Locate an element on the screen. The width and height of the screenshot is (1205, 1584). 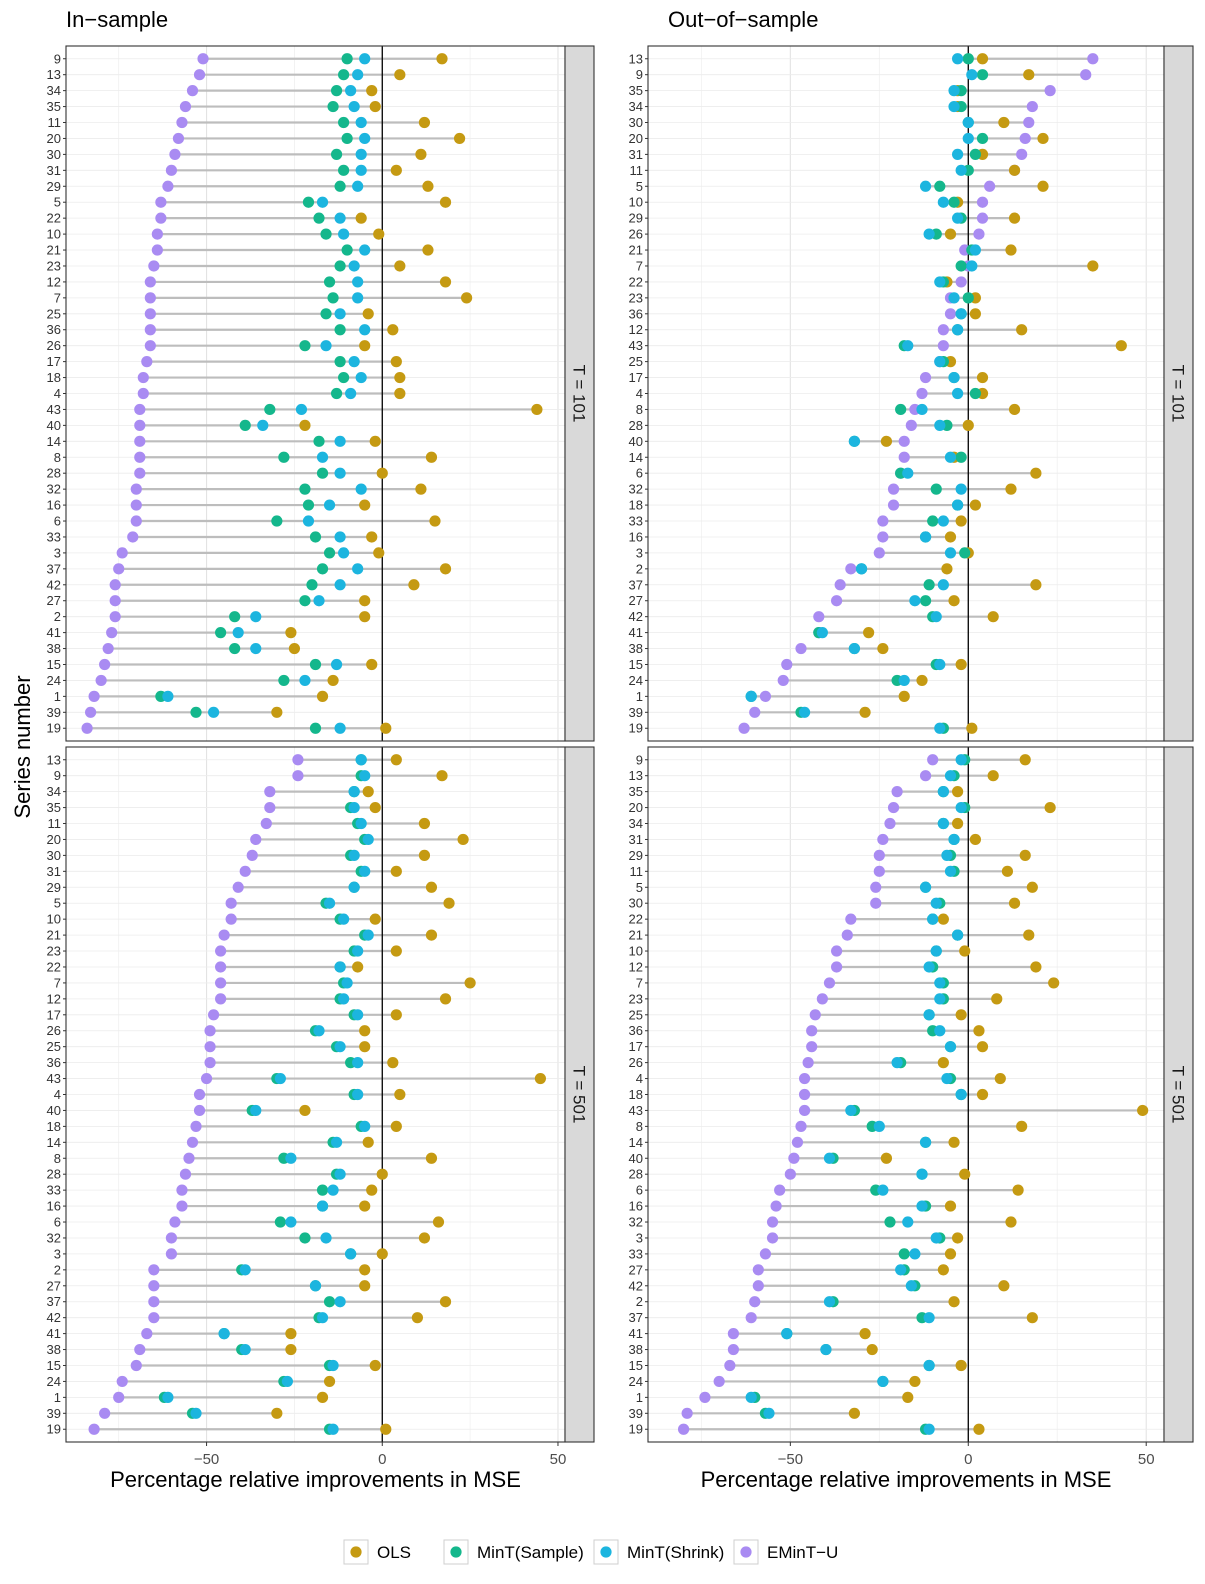
y-tick-label: 20 is located at coordinates (54, 138).